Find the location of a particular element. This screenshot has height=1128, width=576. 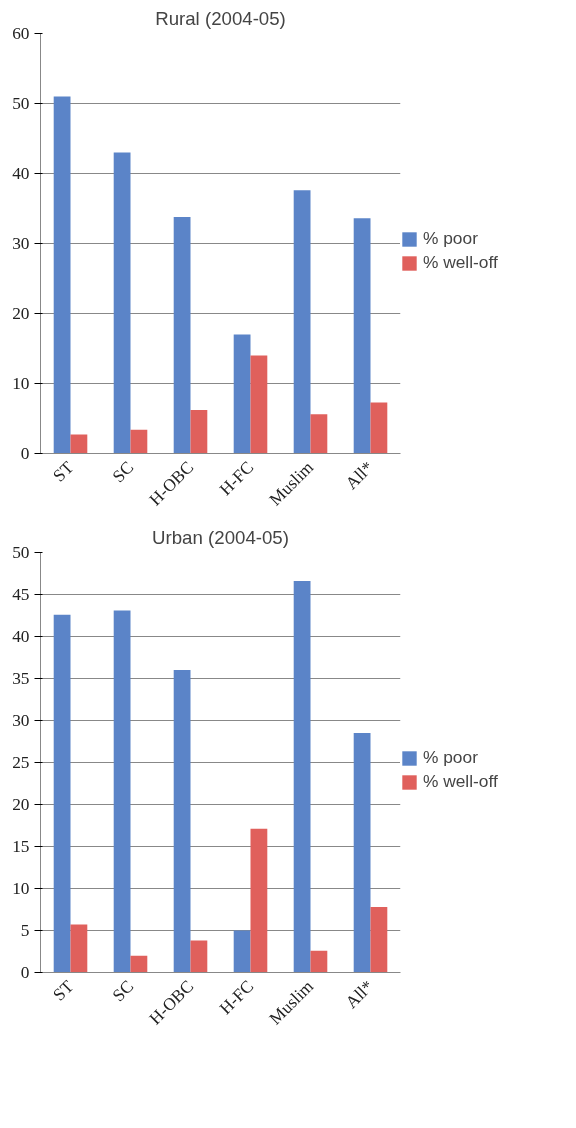

y-tick-label: 60 is located at coordinates (21, 33).